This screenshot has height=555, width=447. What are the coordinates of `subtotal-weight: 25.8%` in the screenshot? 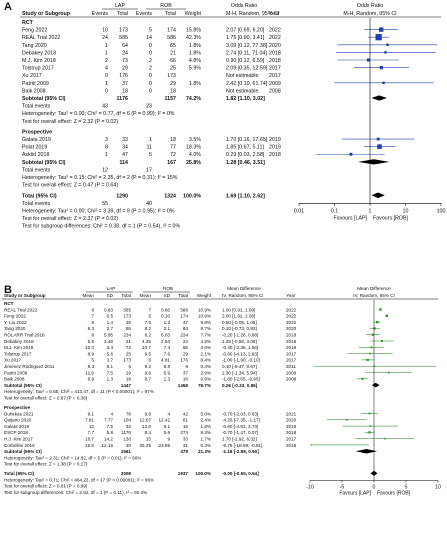 It's located at (193, 163).